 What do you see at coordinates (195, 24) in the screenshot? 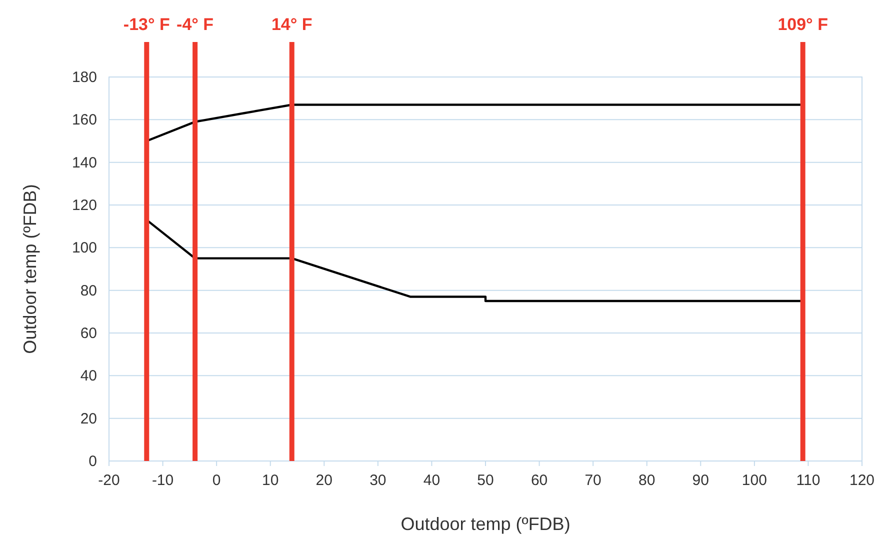
I see `ref-line-label: -4° F` at bounding box center [195, 24].